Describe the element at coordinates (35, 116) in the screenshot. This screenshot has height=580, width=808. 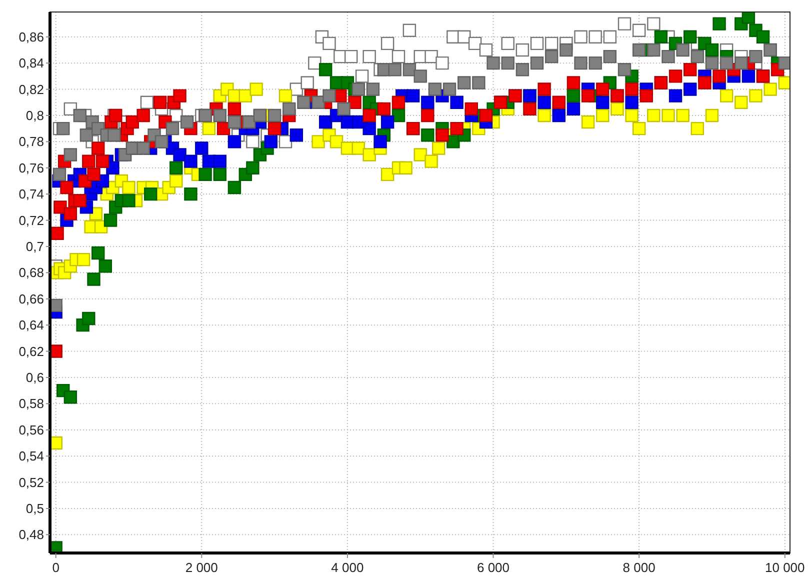
I see `y-tick-label: 0,8` at that location.